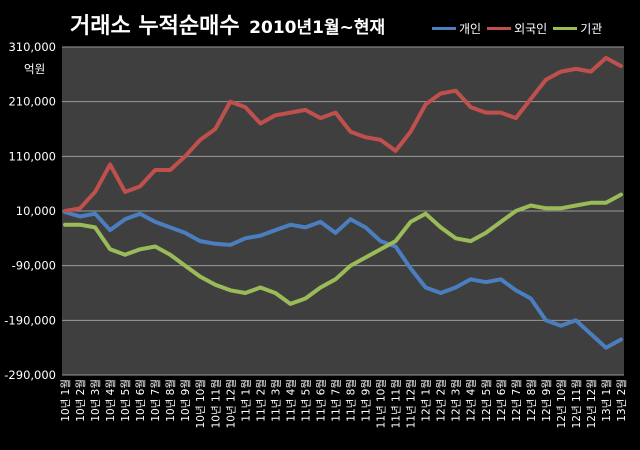 Image resolution: width=640 pixels, height=450 pixels. Describe the element at coordinates (456, 28) in the screenshot. I see `legend-item-retail: 개인` at that location.